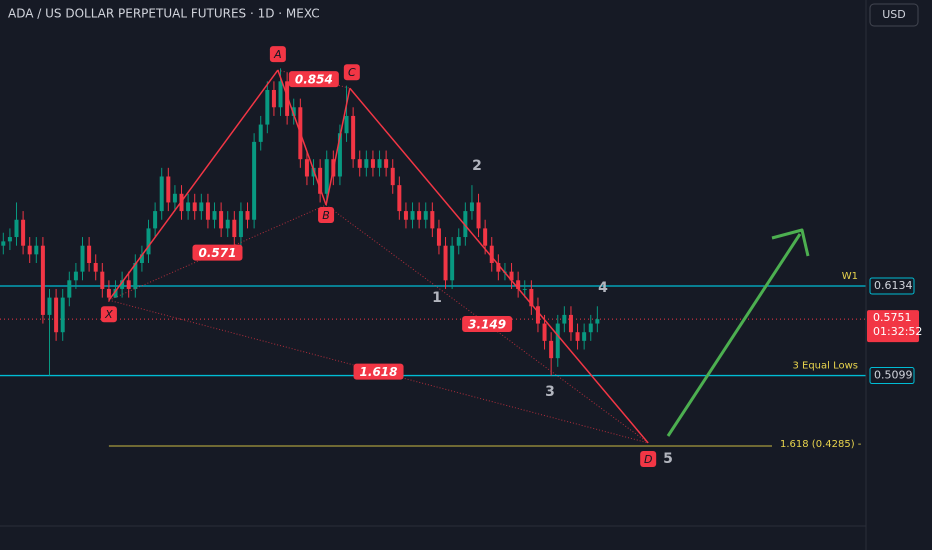  What do you see at coordinates (668, 459) in the screenshot?
I see `wave-label: 5` at bounding box center [668, 459].